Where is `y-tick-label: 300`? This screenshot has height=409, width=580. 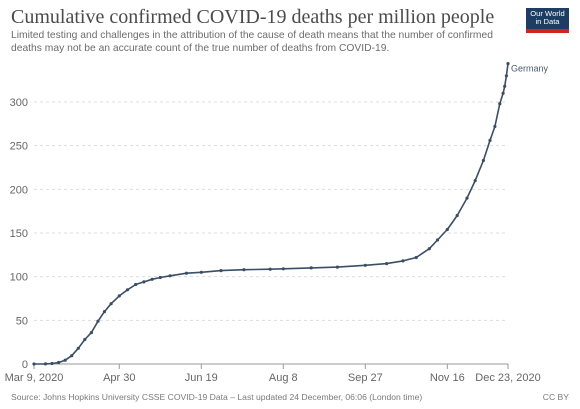
y-tick-label: 300 is located at coordinates (19, 103).